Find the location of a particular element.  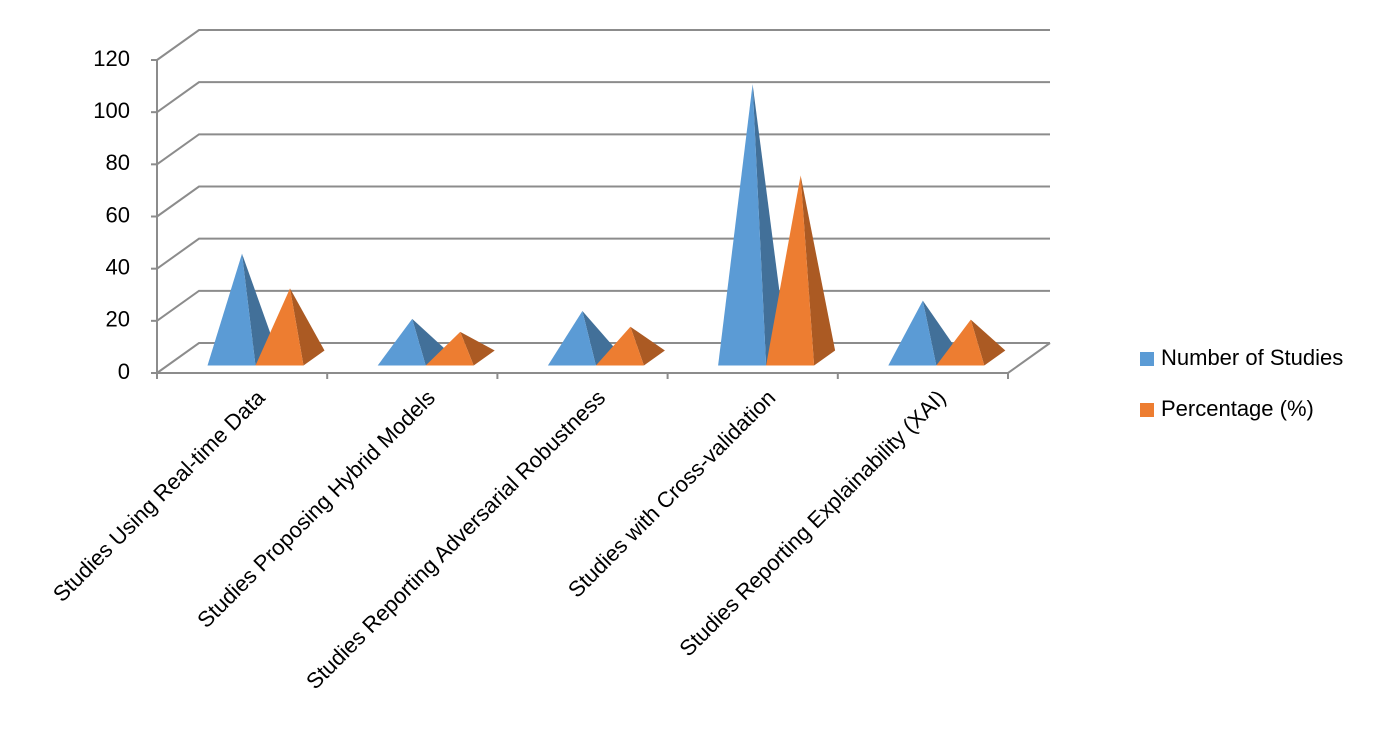

y-tick-label: 100 is located at coordinates (111, 110).